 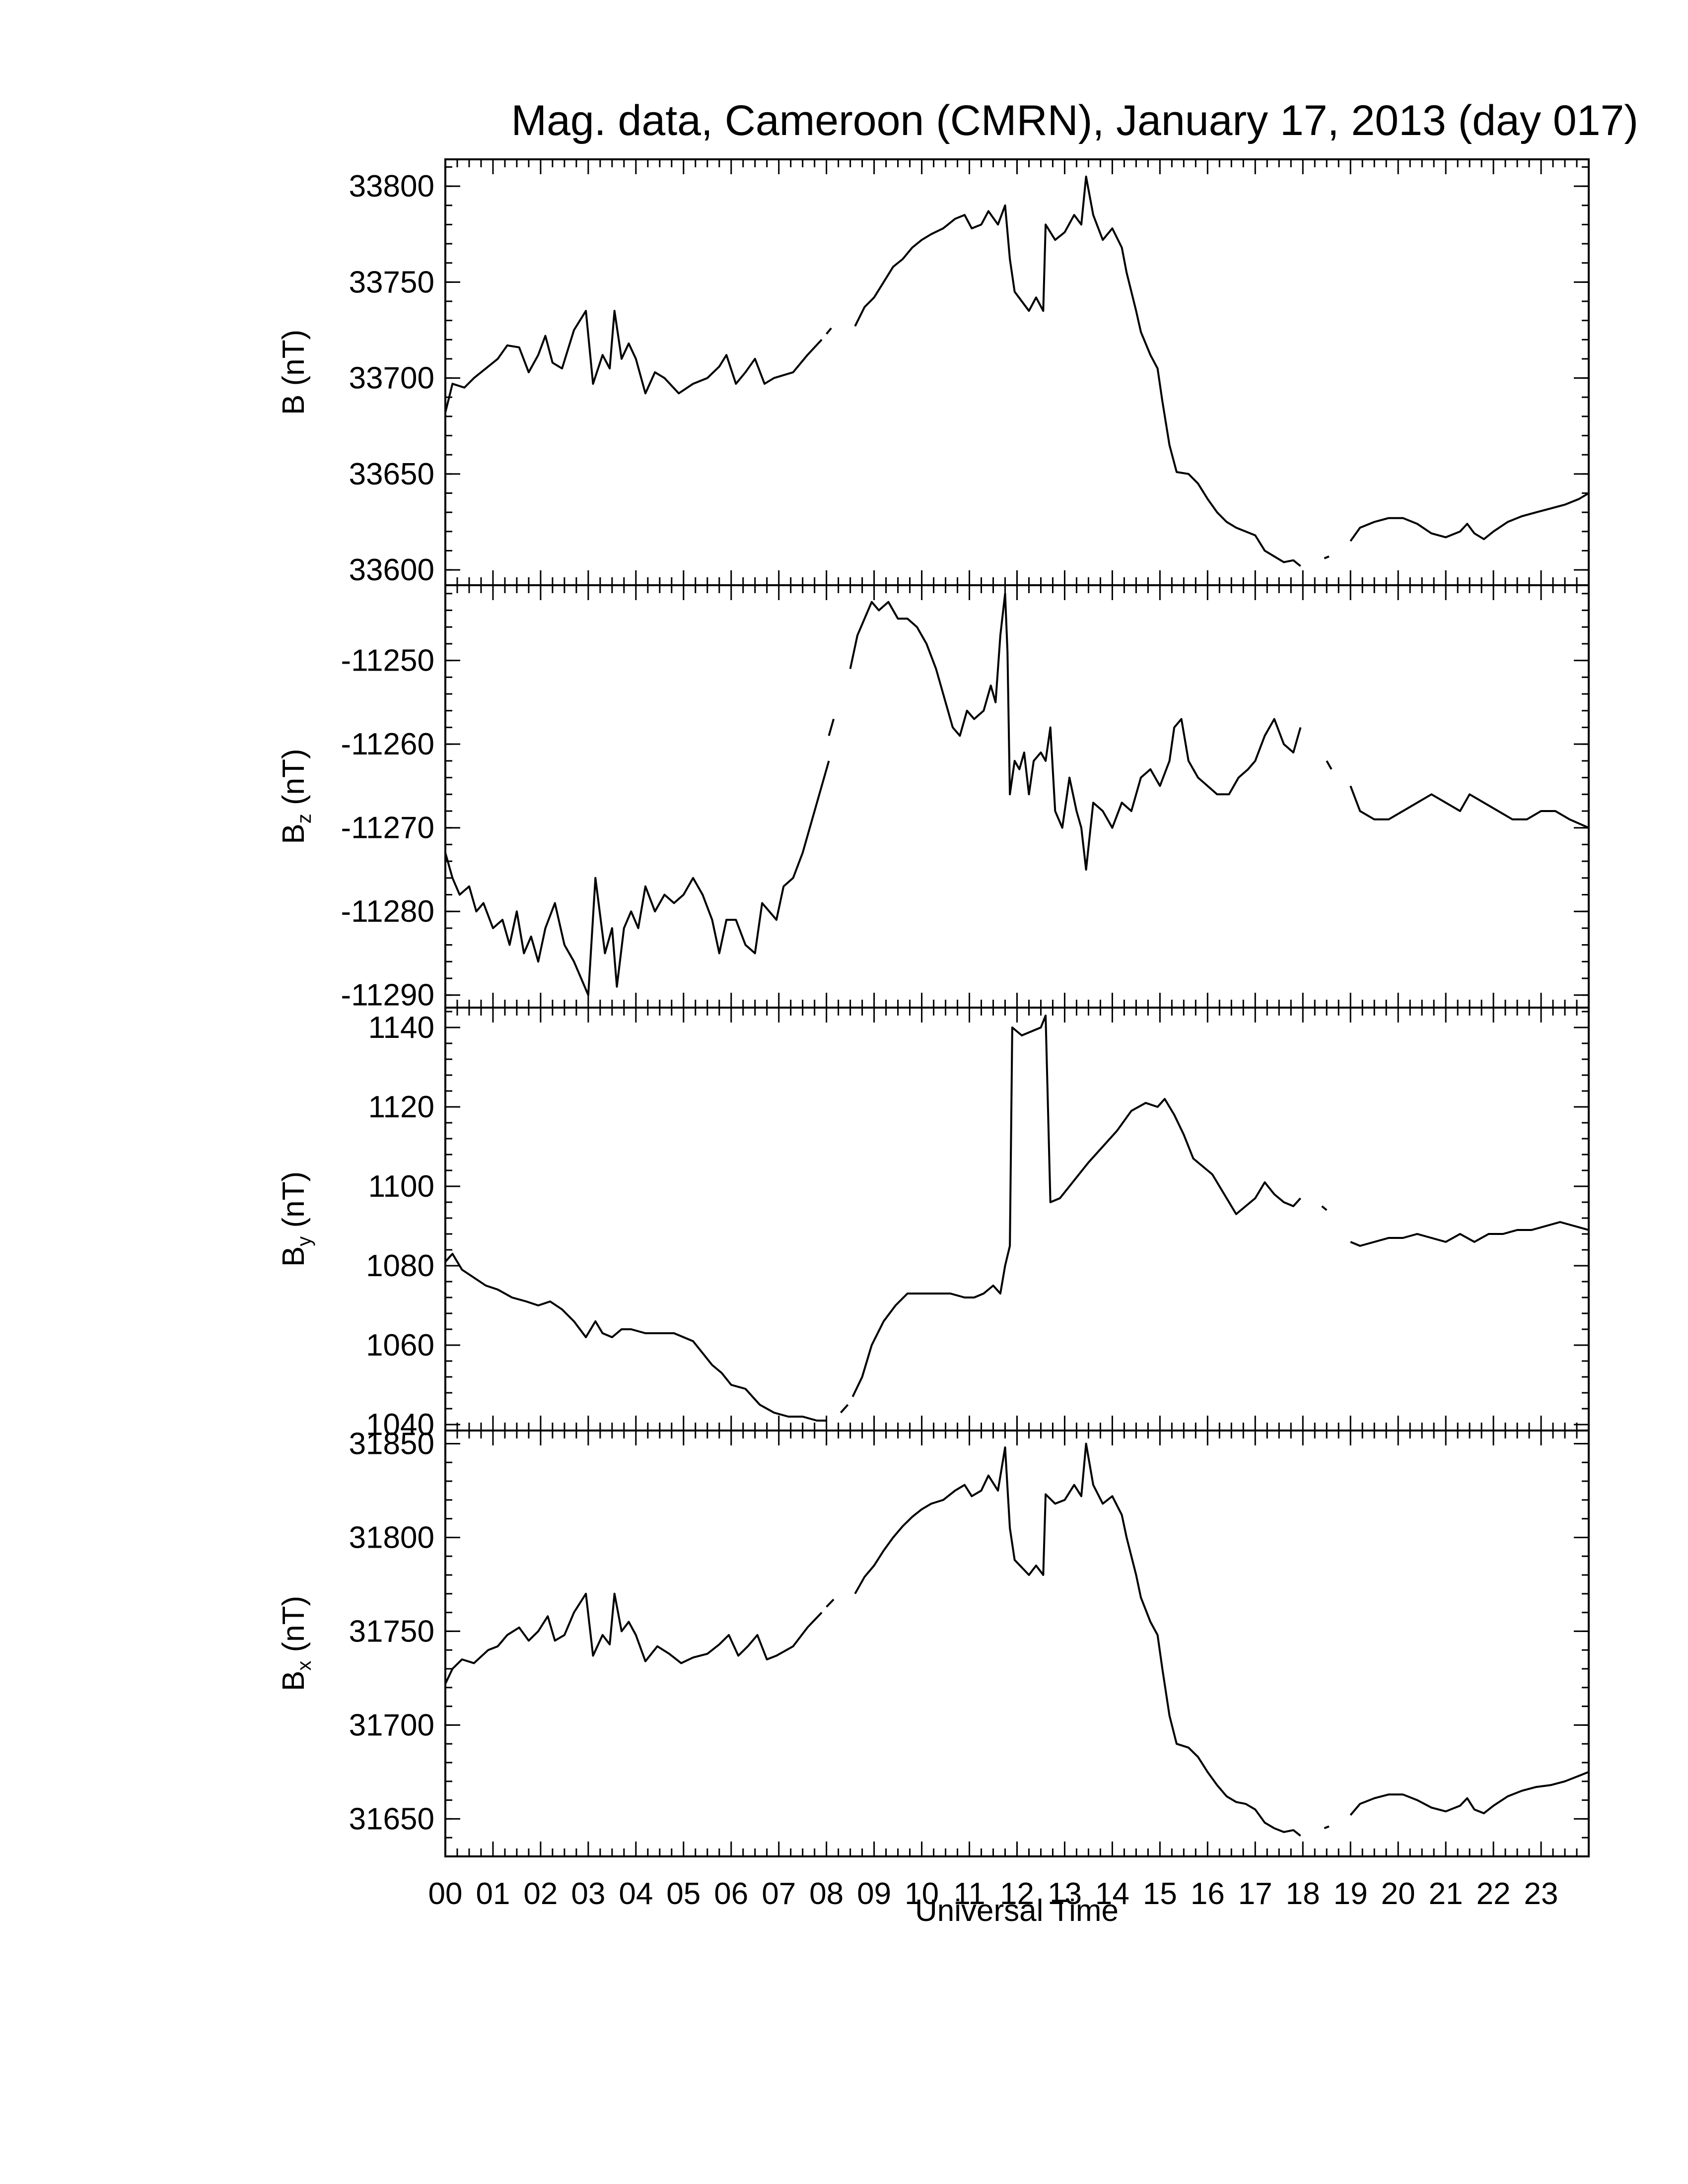 I want to click on y-tick-label: 1040, so click(x=400, y=1425).